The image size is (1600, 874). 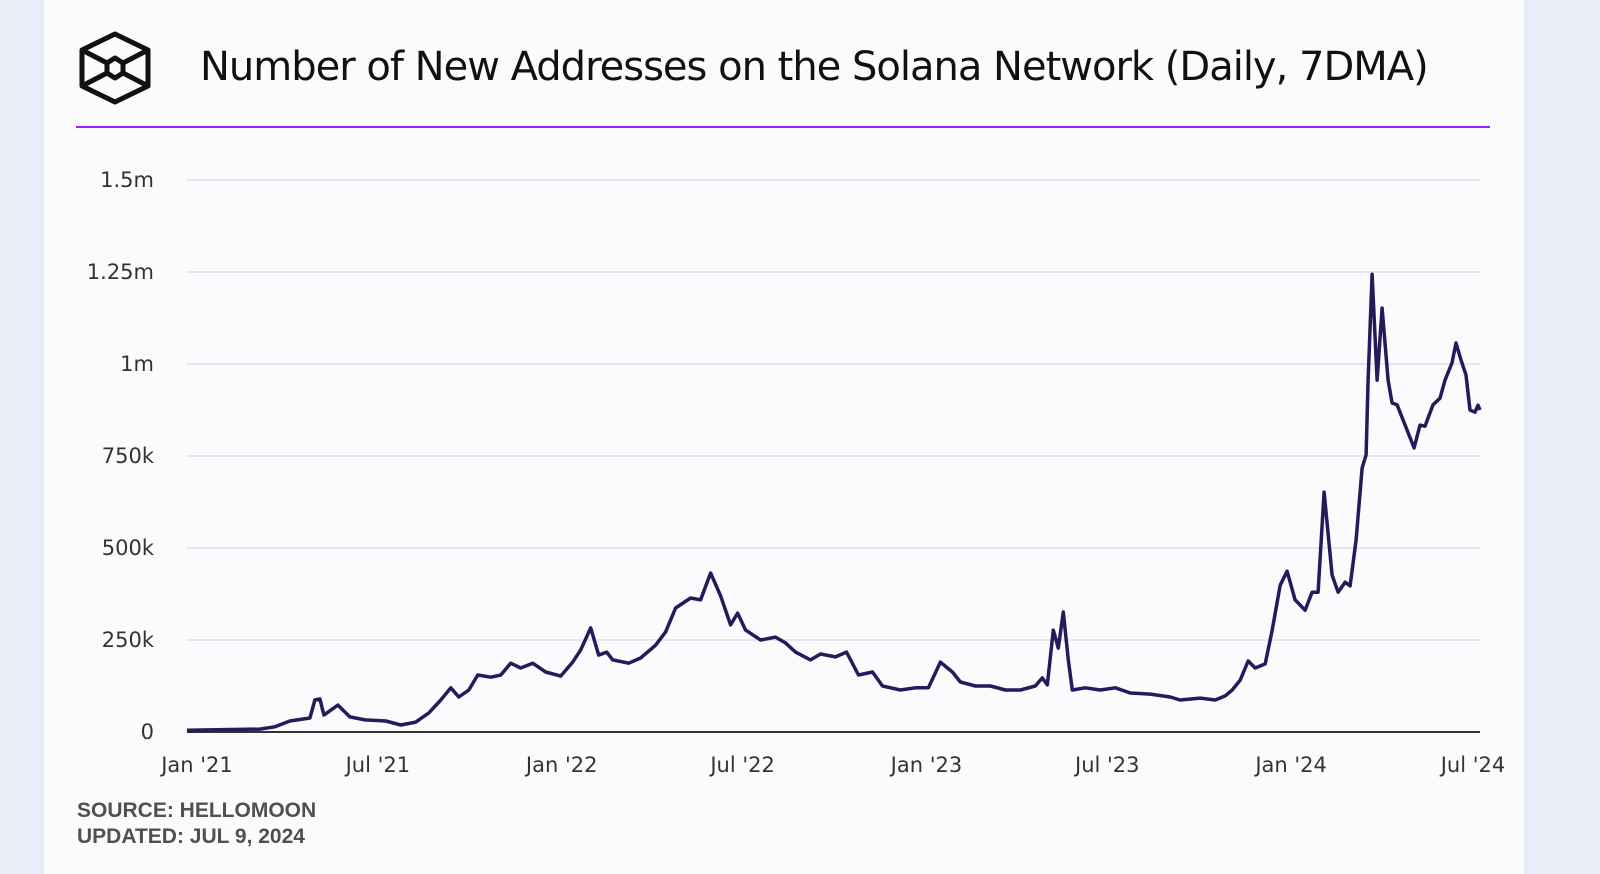 I want to click on x-tick-label: Jan '22, so click(x=561, y=765).